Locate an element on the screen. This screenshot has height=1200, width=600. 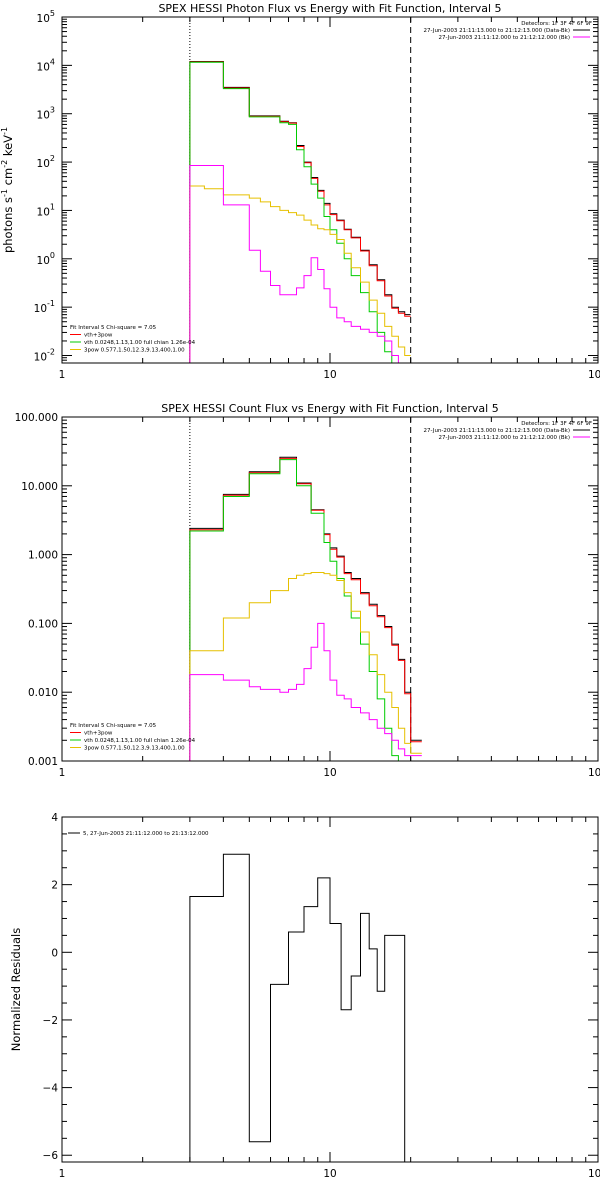
y-tick-label: −6 is located at coordinates (51, 1156).